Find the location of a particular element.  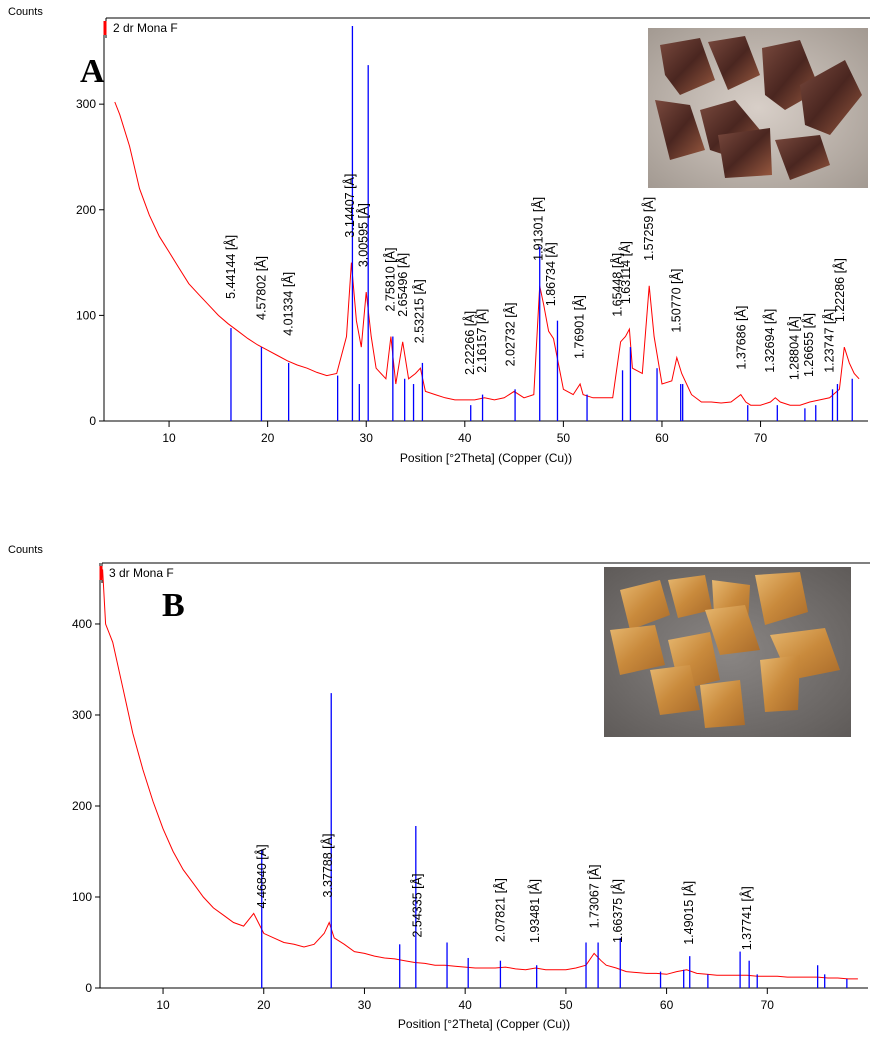

photo-a is located at coordinates (758, 108).